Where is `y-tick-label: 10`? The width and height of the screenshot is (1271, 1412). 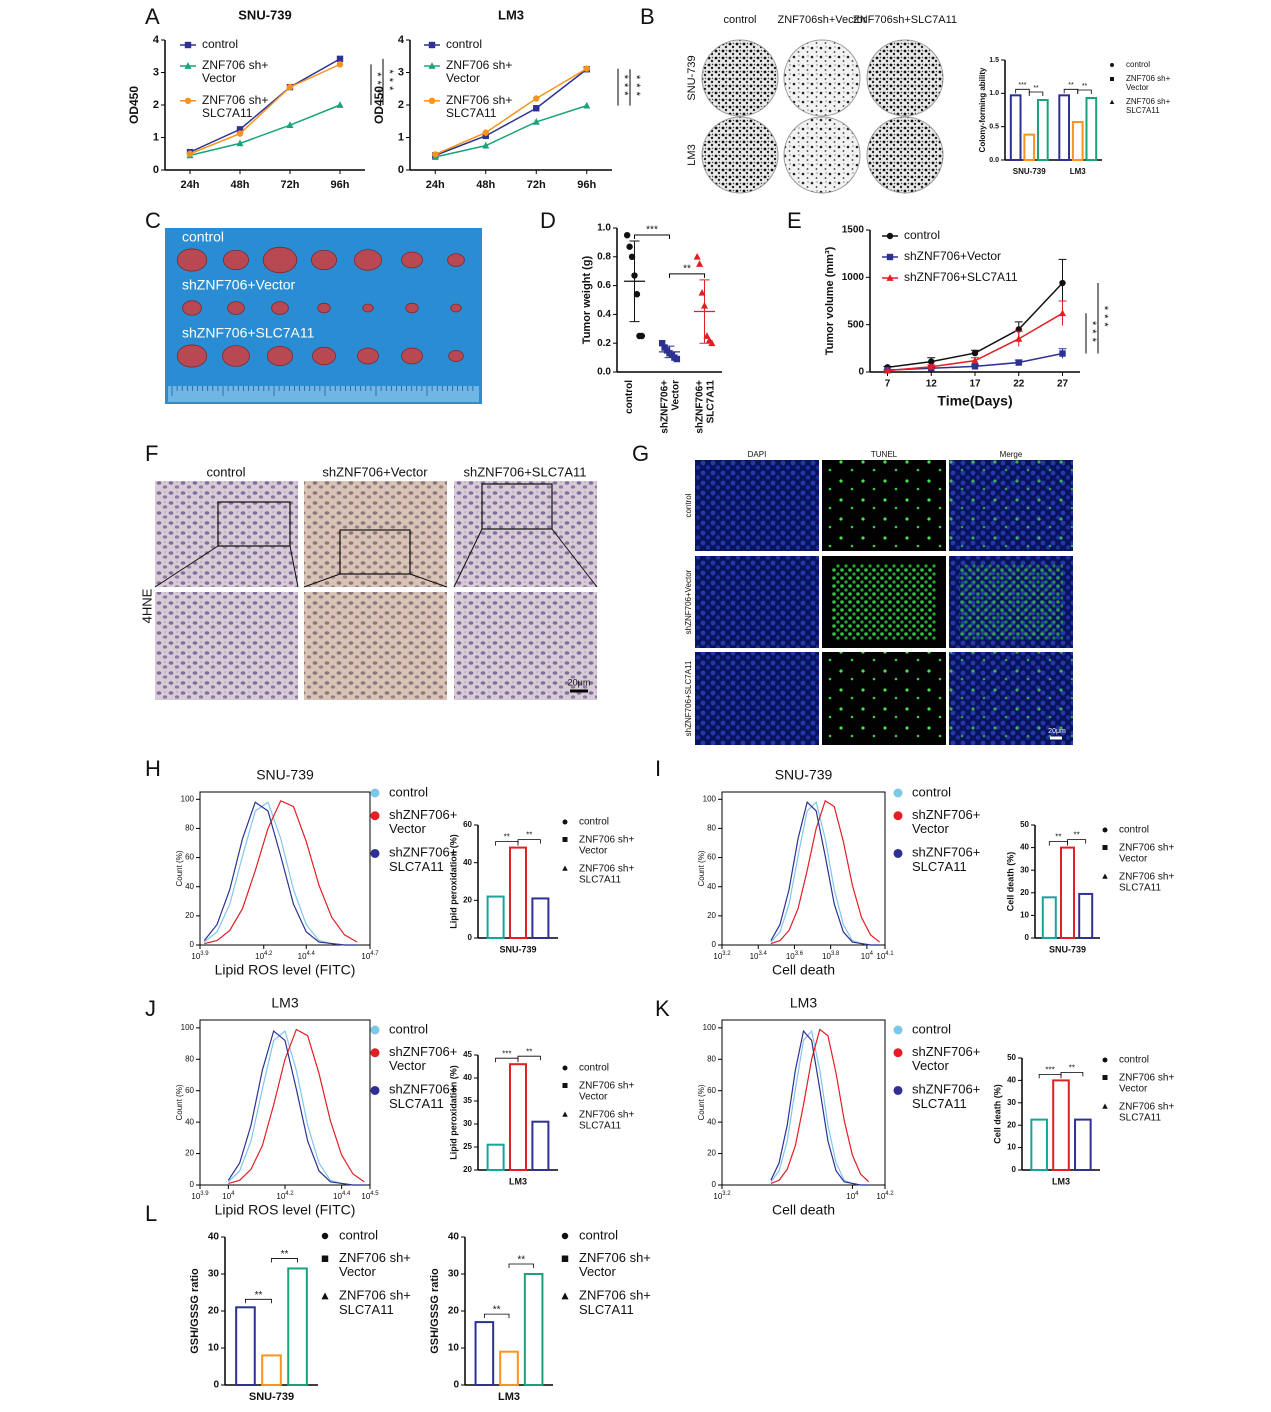
y-tick-label: 10 is located at coordinates (214, 1348).